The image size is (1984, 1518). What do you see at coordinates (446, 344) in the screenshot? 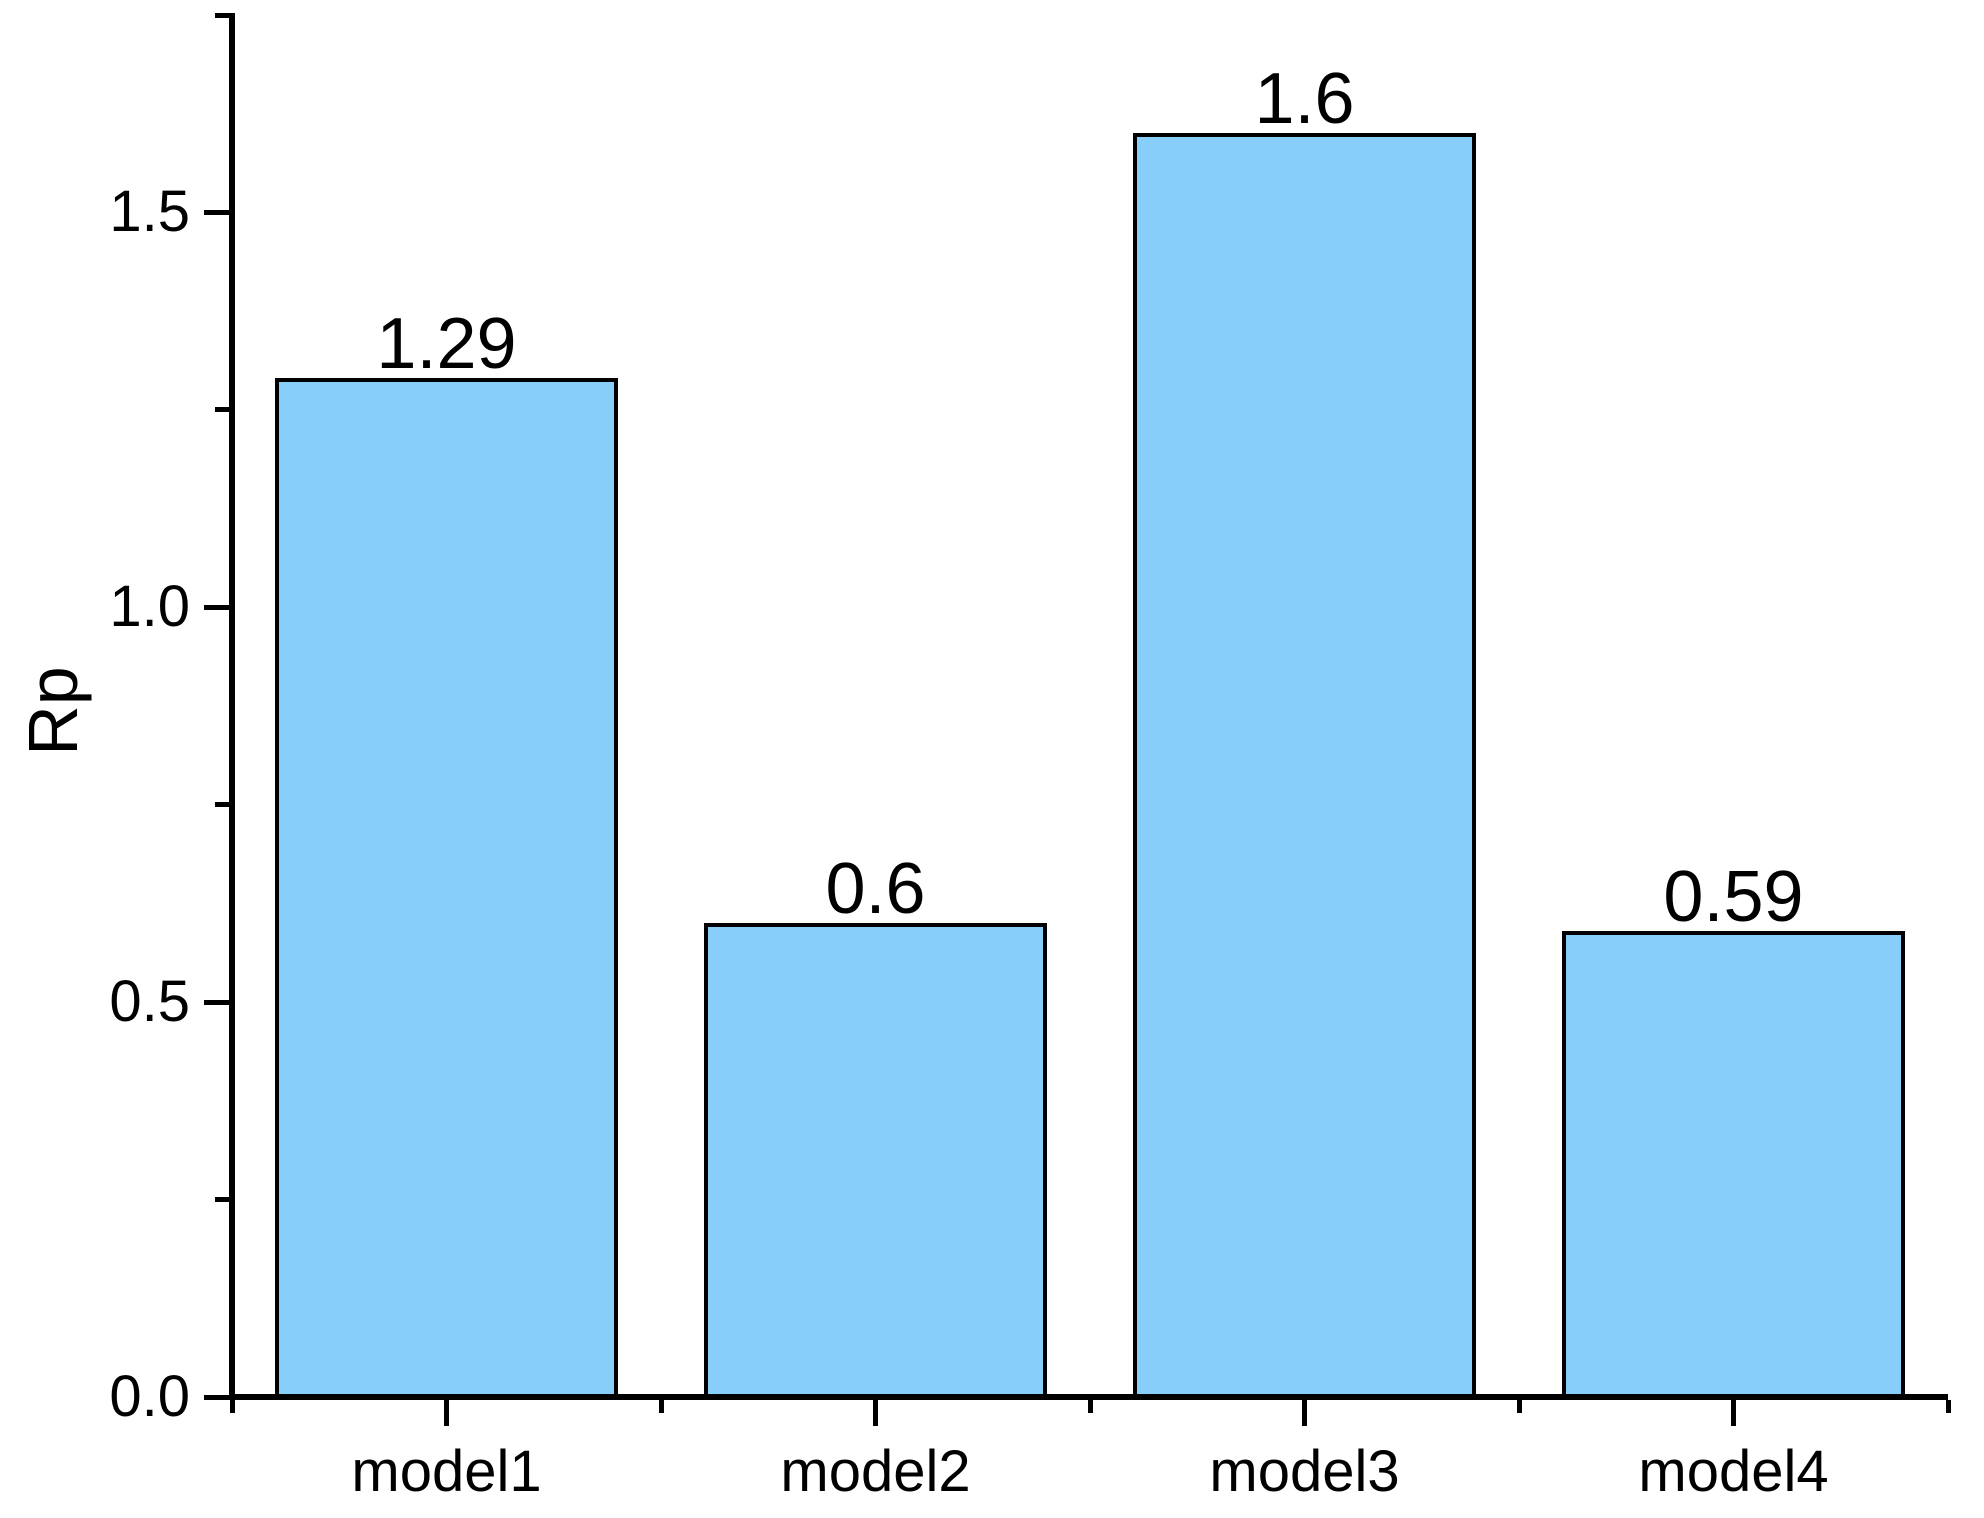
I see `bar-value-label-model1: 1.29` at bounding box center [446, 344].